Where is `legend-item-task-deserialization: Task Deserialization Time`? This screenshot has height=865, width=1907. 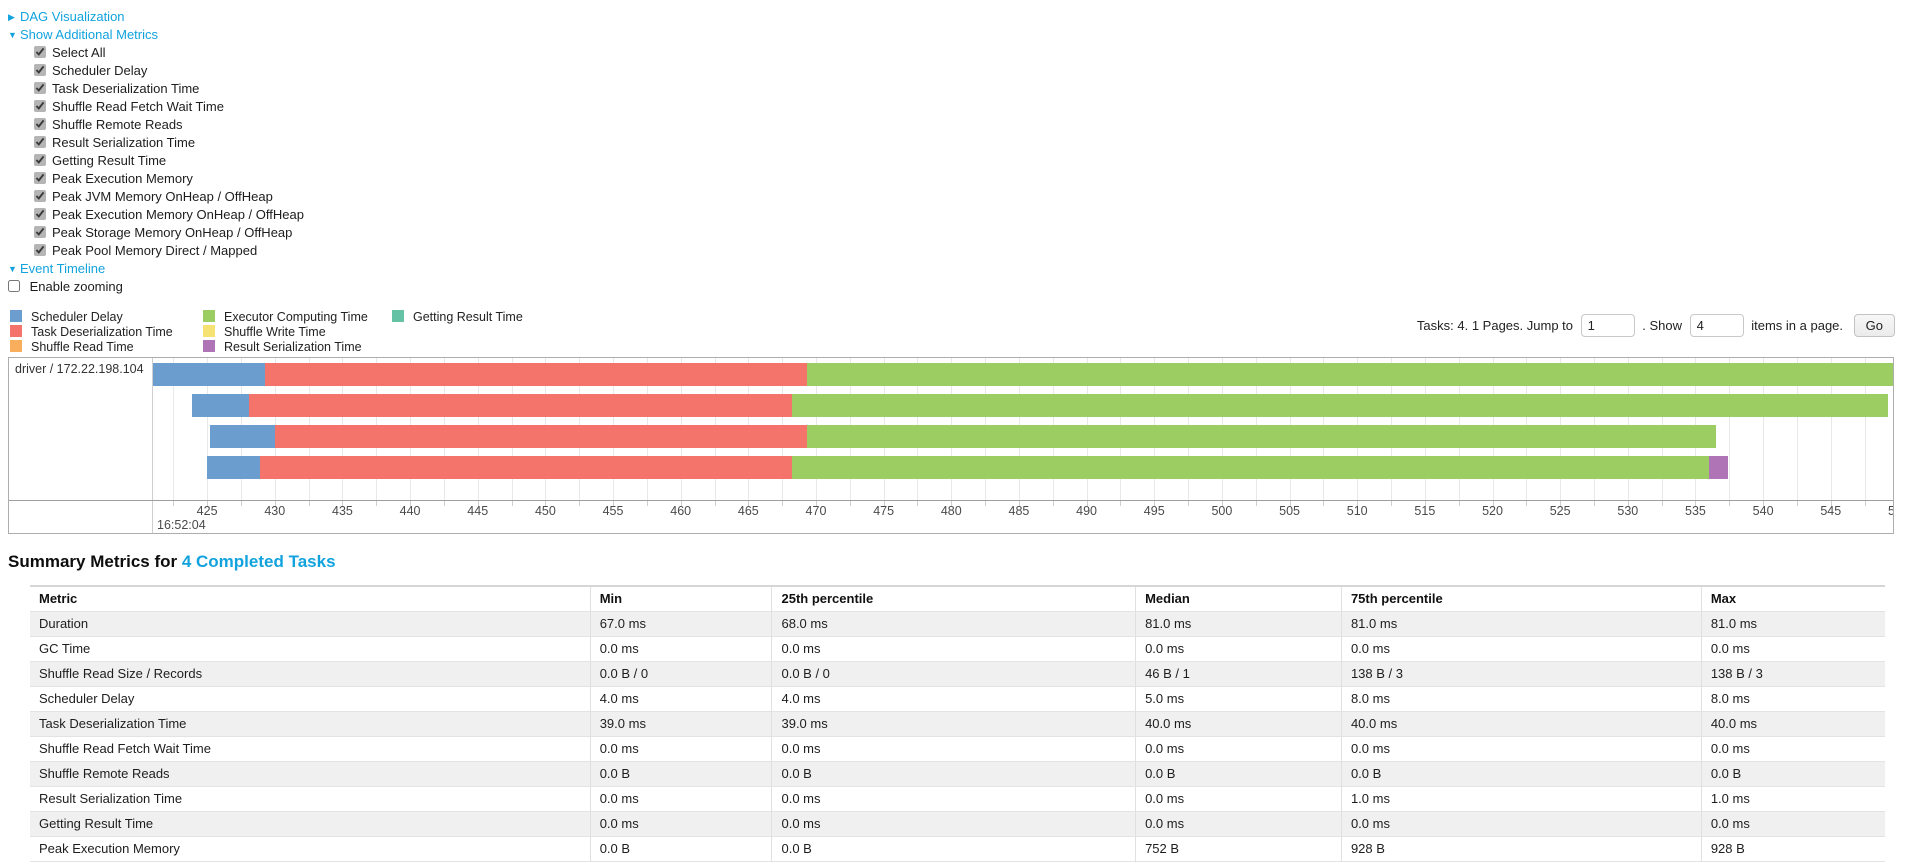
legend-item-task-deserialization: Task Deserialization Time is located at coordinates (106, 332).